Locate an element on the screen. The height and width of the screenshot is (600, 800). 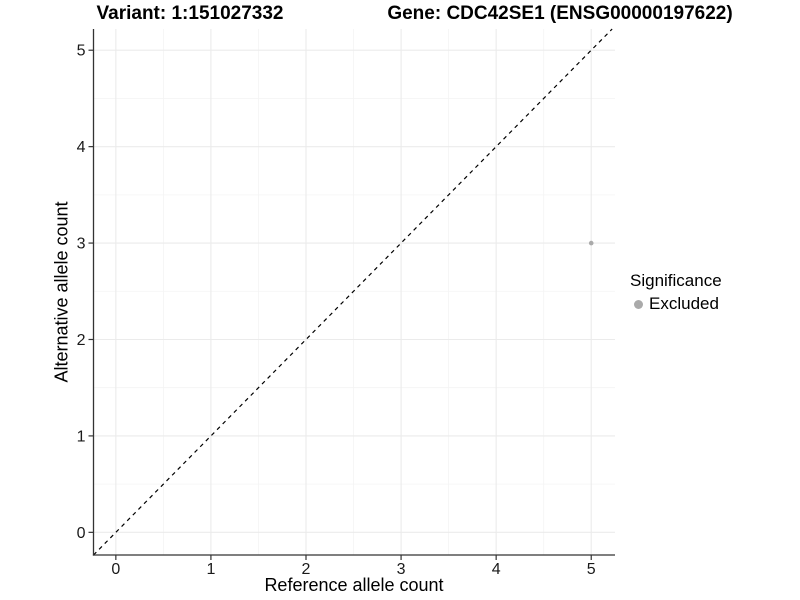
excluded-point-icon is located at coordinates (638, 304).